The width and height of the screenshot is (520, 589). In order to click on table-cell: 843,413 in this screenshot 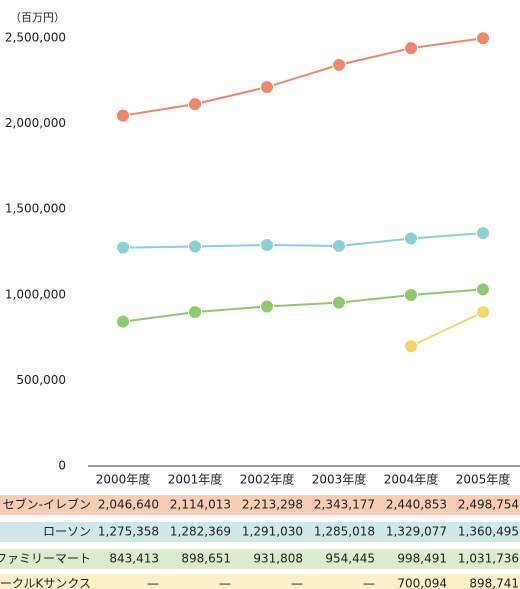, I will do `click(134, 559)`.